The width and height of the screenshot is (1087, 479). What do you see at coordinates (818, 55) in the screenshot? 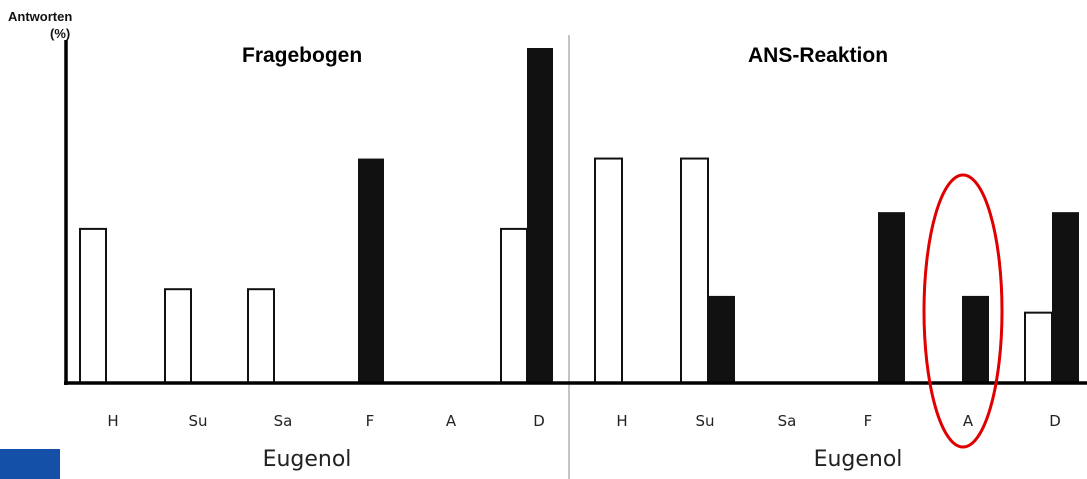
I see `chart-title-ans-reaktion: ANS-Reaktion` at bounding box center [818, 55].